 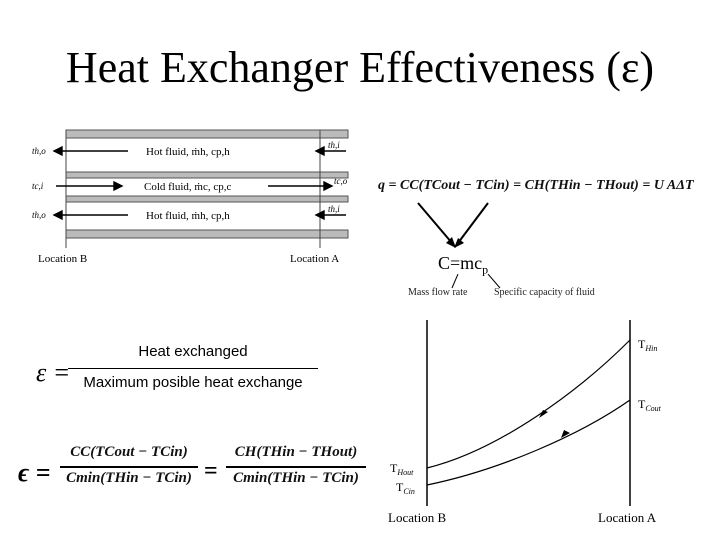 I want to click on label-t-cout: TCout, so click(x=650, y=405).